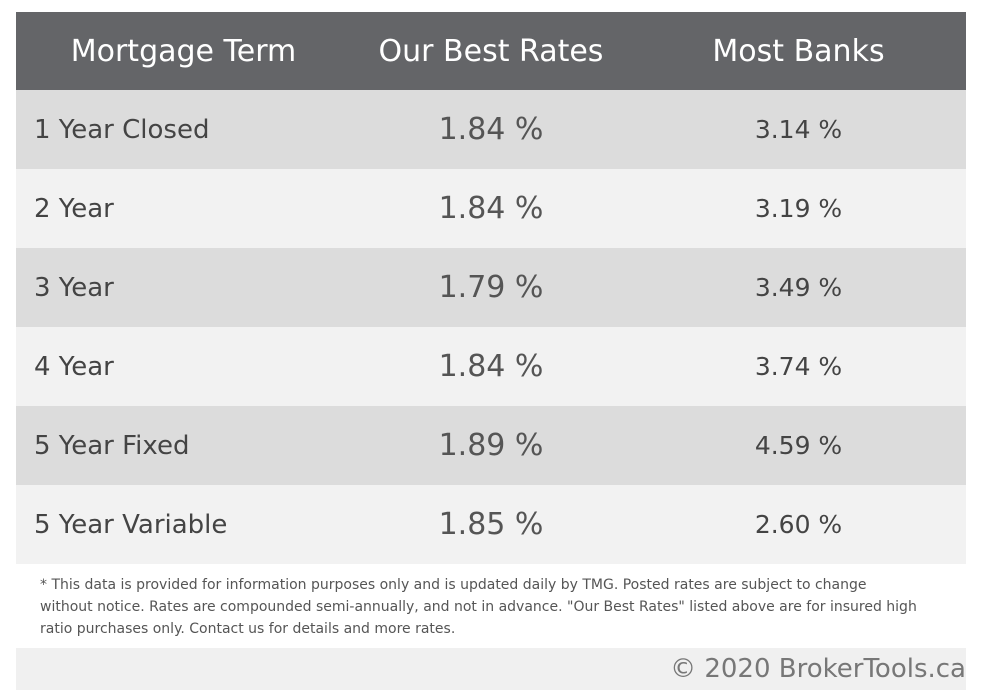 The height and width of the screenshot is (700, 985). Describe the element at coordinates (491, 669) in the screenshot. I see `footer: © 2020 BrokerTools.ca` at that location.